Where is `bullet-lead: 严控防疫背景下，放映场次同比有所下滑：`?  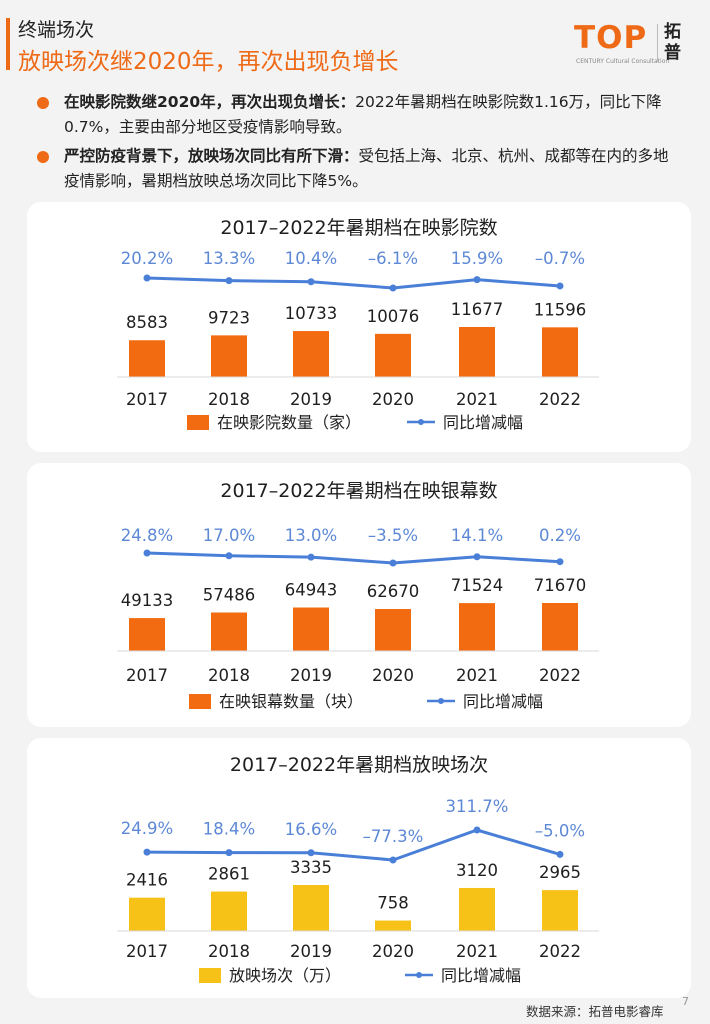
bullet-lead: 严控防疫背景下，放映场次同比有所下滑： is located at coordinates (211, 156).